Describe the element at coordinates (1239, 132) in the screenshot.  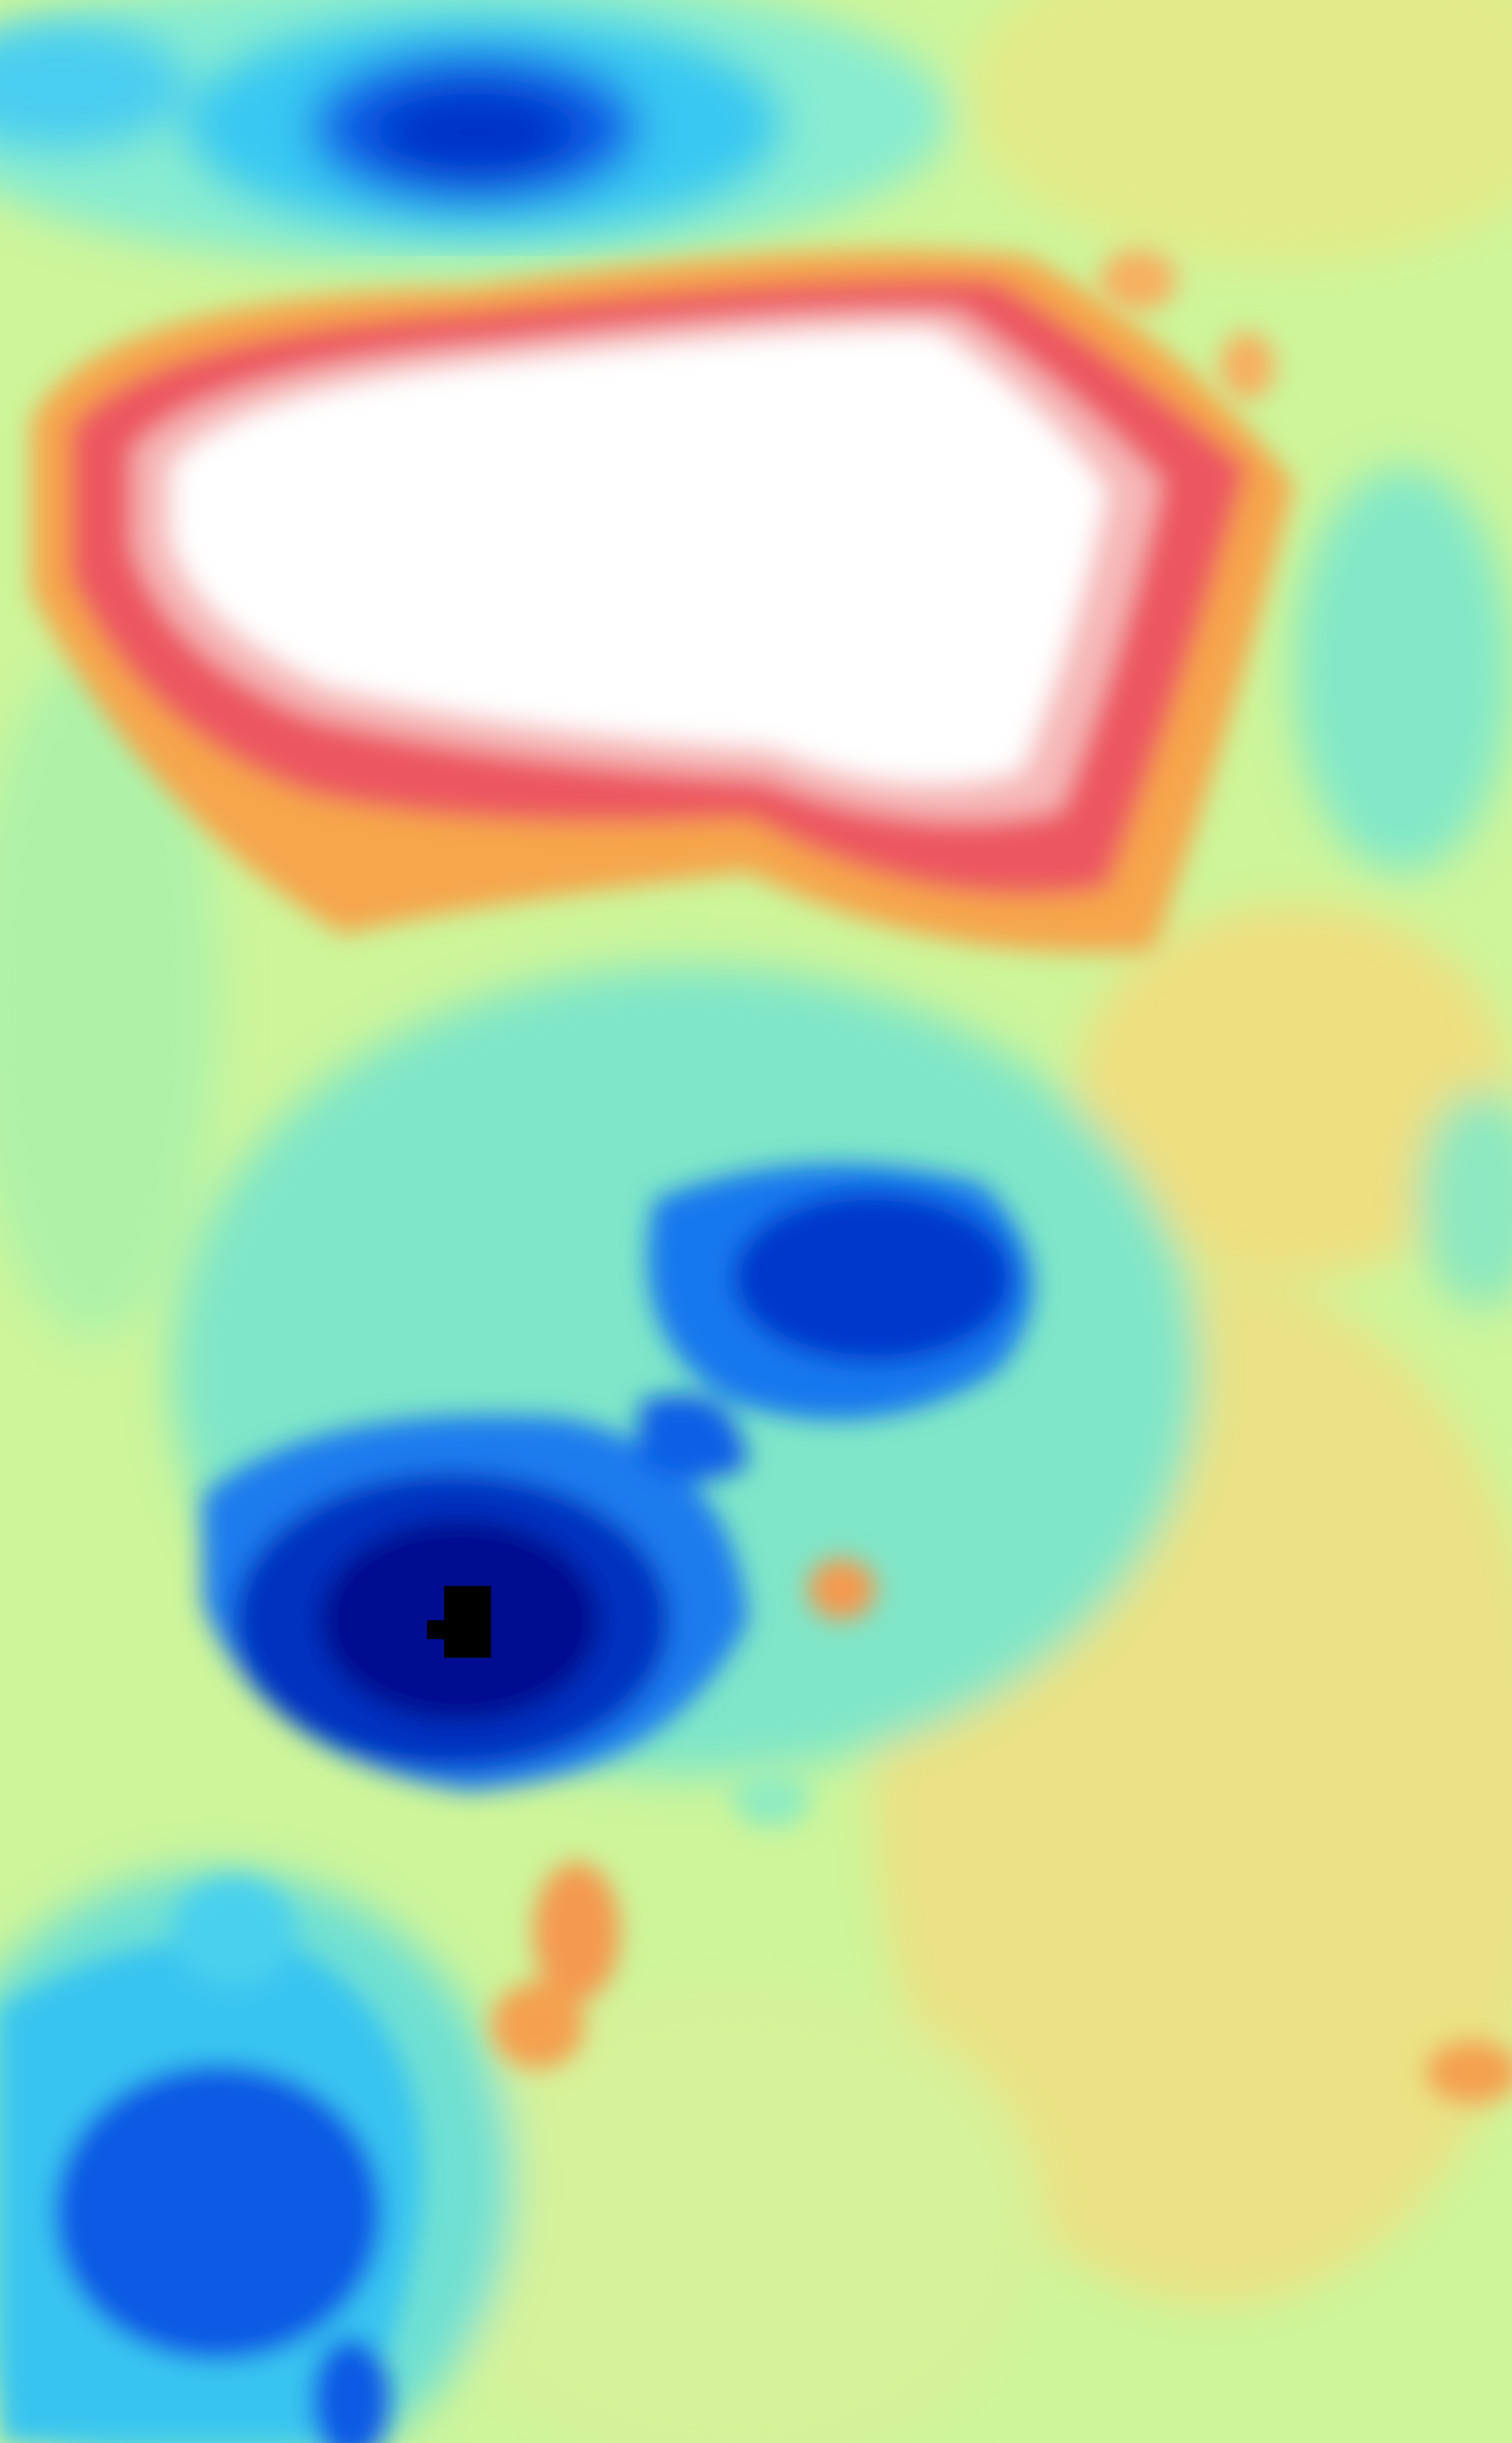
I see `top-right-yellow` at that location.